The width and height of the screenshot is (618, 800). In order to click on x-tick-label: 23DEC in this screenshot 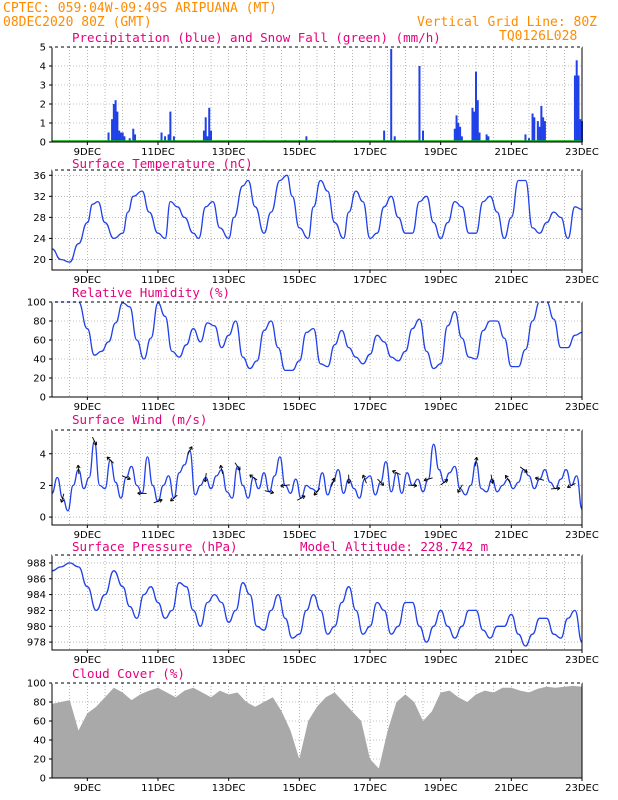, I will do `click(582, 280)`.